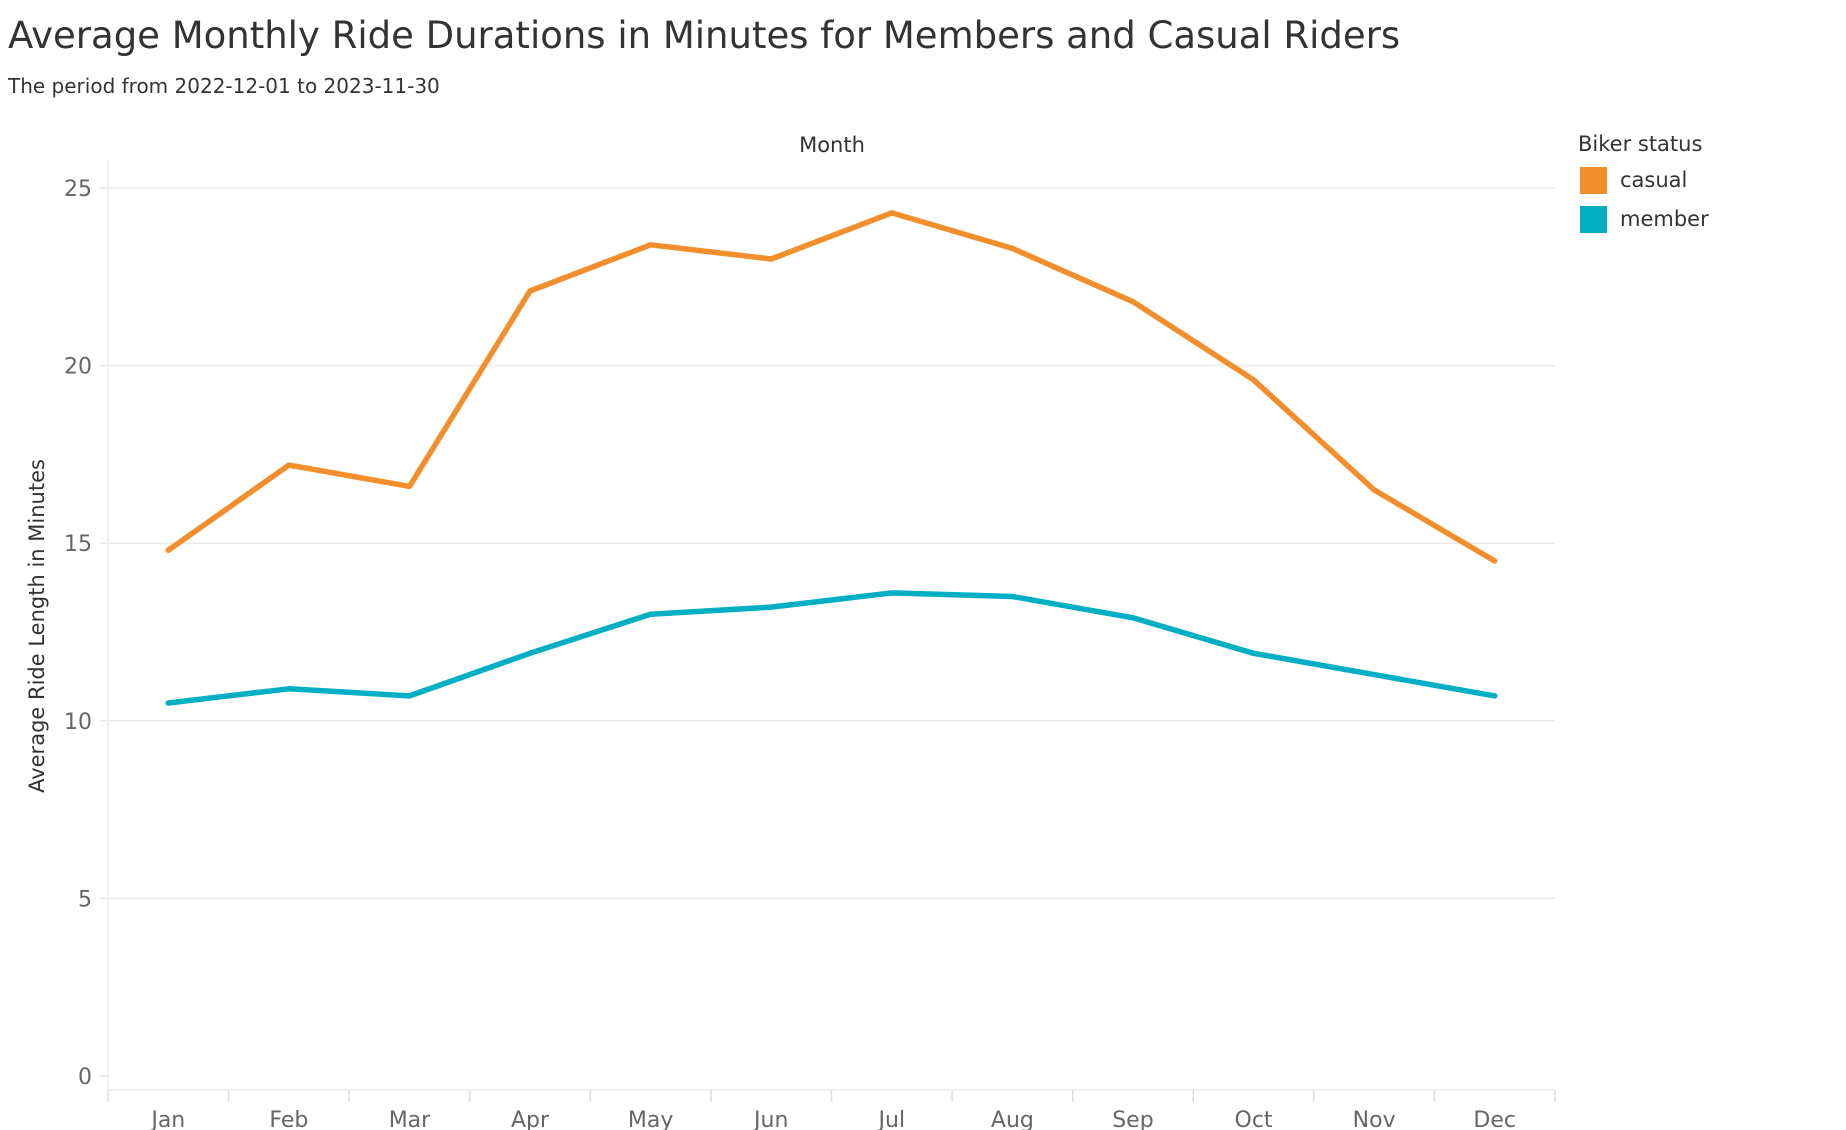  What do you see at coordinates (37, 626) in the screenshot?
I see `y-axis-title: Average Ride Length in Minutes` at bounding box center [37, 626].